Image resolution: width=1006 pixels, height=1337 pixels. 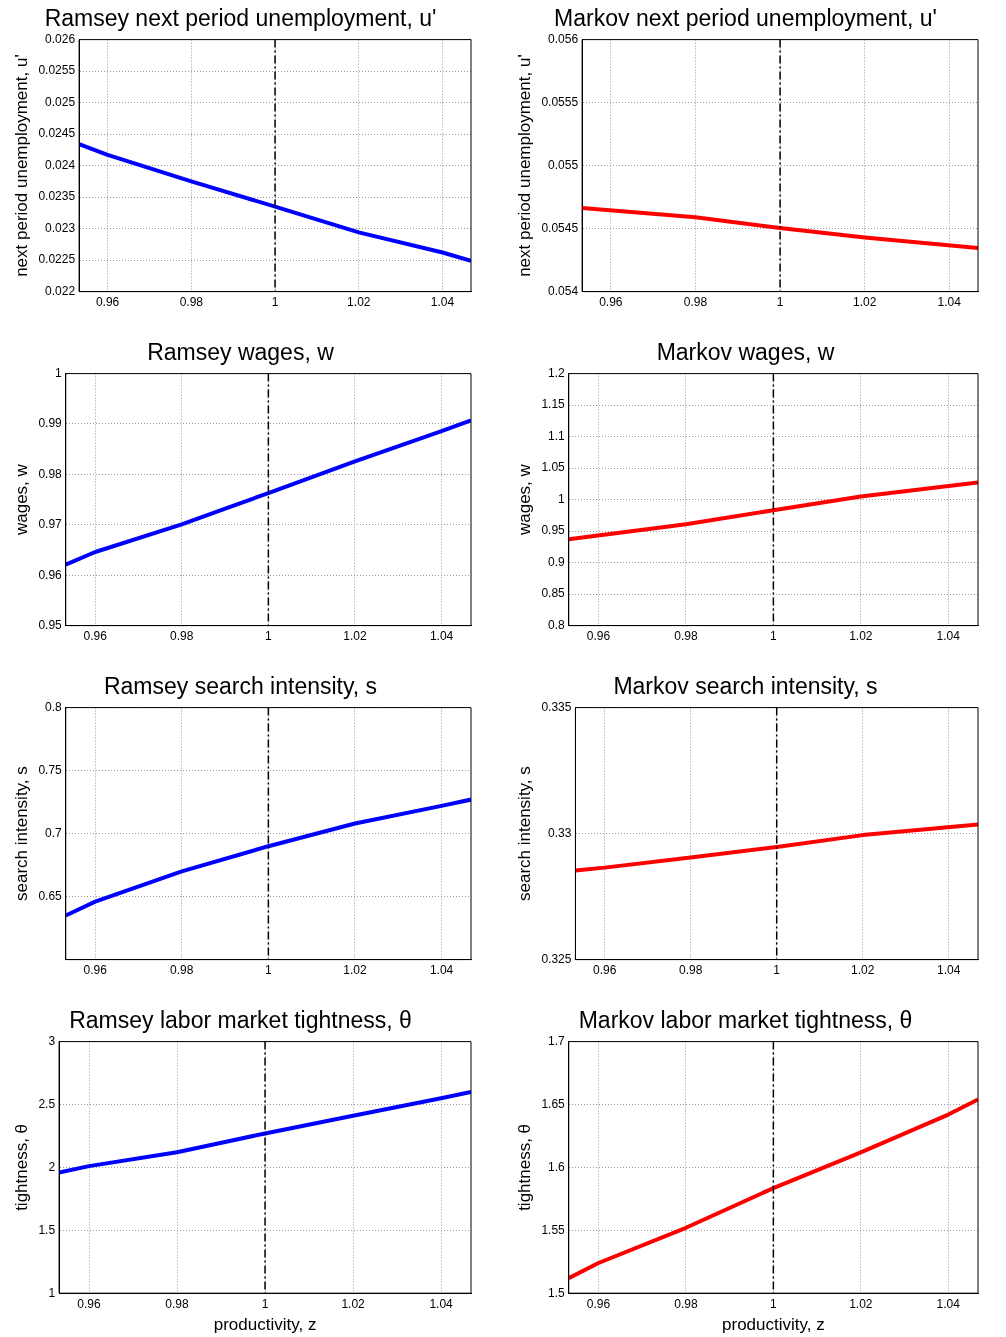 I want to click on y-tick-label: 0.98, so click(x=50, y=473).